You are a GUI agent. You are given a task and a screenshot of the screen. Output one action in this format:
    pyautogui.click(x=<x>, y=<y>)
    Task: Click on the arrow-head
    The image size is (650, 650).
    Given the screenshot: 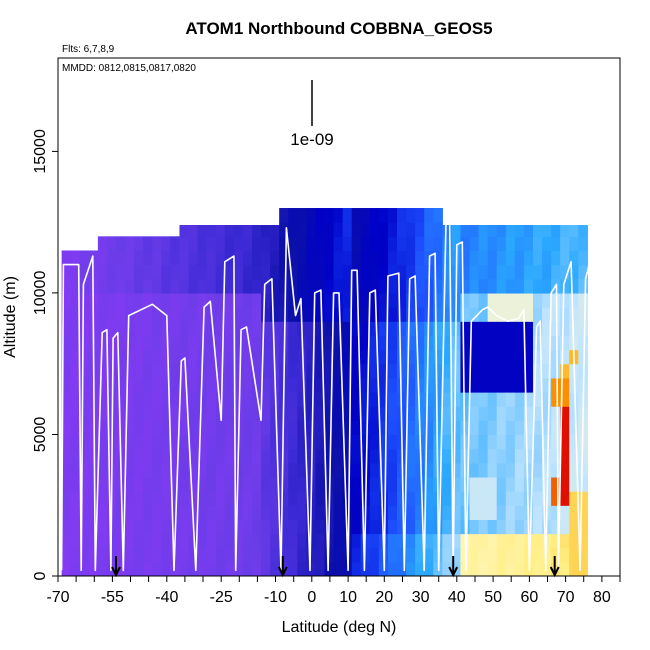 What is the action you would take?
    pyautogui.click(x=453, y=572)
    